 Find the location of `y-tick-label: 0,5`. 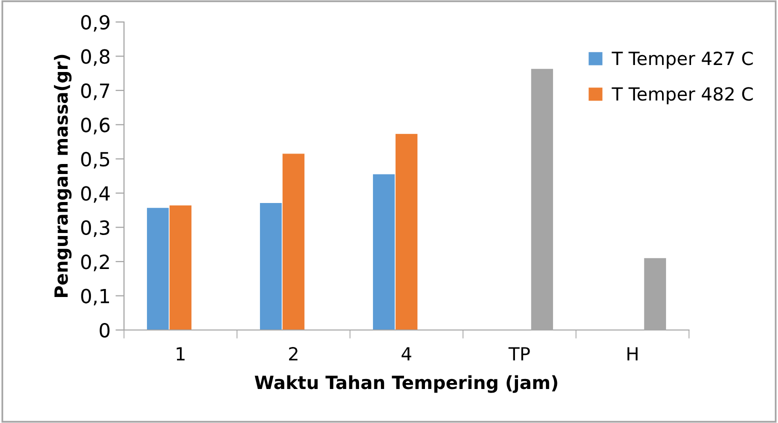

y-tick-label: 0,5 is located at coordinates (95, 160).